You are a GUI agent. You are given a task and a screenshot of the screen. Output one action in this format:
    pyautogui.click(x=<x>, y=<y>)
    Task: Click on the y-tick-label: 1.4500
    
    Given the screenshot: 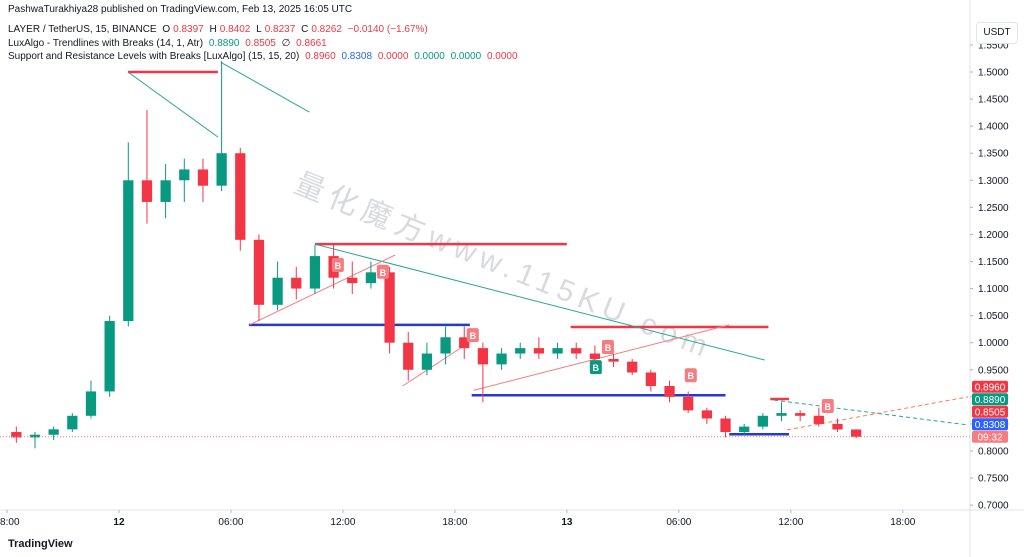 What is the action you would take?
    pyautogui.click(x=993, y=100)
    